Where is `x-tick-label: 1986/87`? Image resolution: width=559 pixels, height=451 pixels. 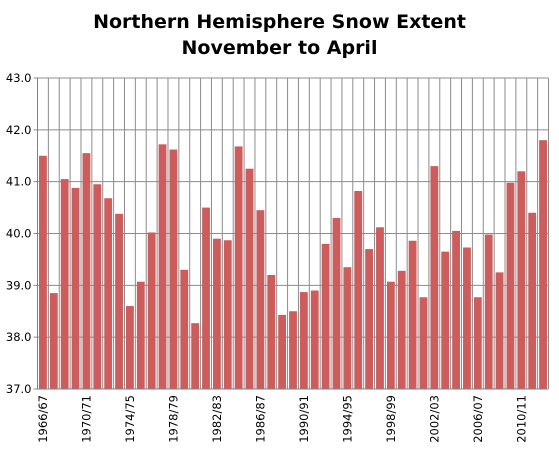 x-tick-label: 1986/87 is located at coordinates (260, 419).